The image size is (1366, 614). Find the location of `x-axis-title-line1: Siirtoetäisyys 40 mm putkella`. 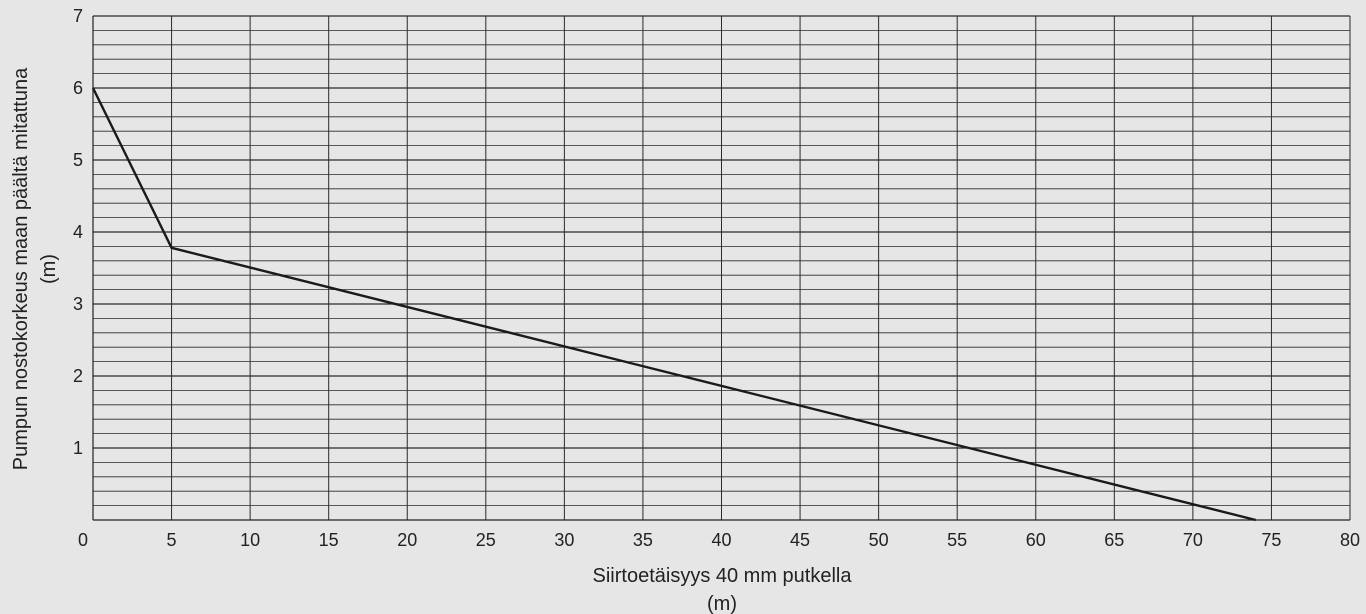

x-axis-title-line1: Siirtoetäisyys 40 mm putkella is located at coordinates (723, 576).